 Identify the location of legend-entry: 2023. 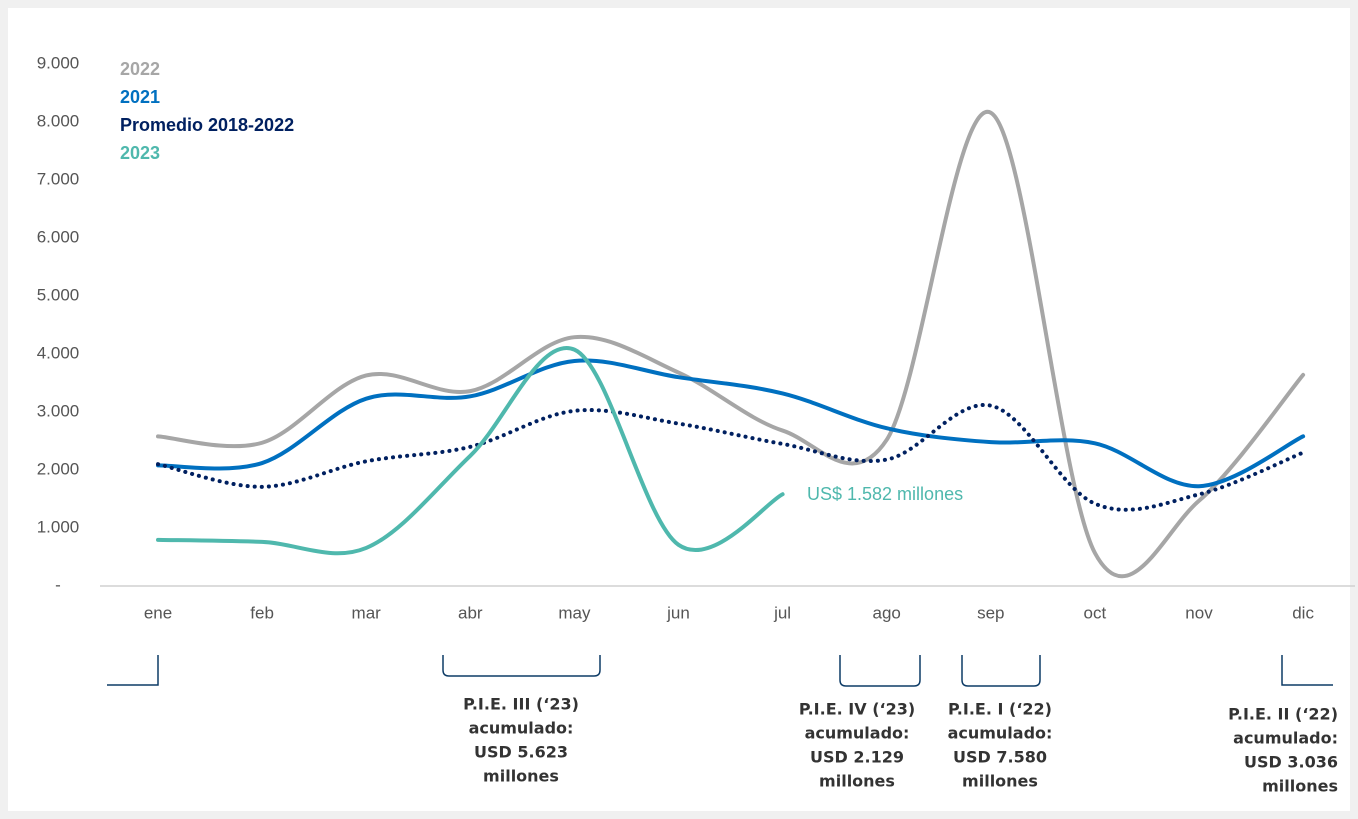
(140, 153).